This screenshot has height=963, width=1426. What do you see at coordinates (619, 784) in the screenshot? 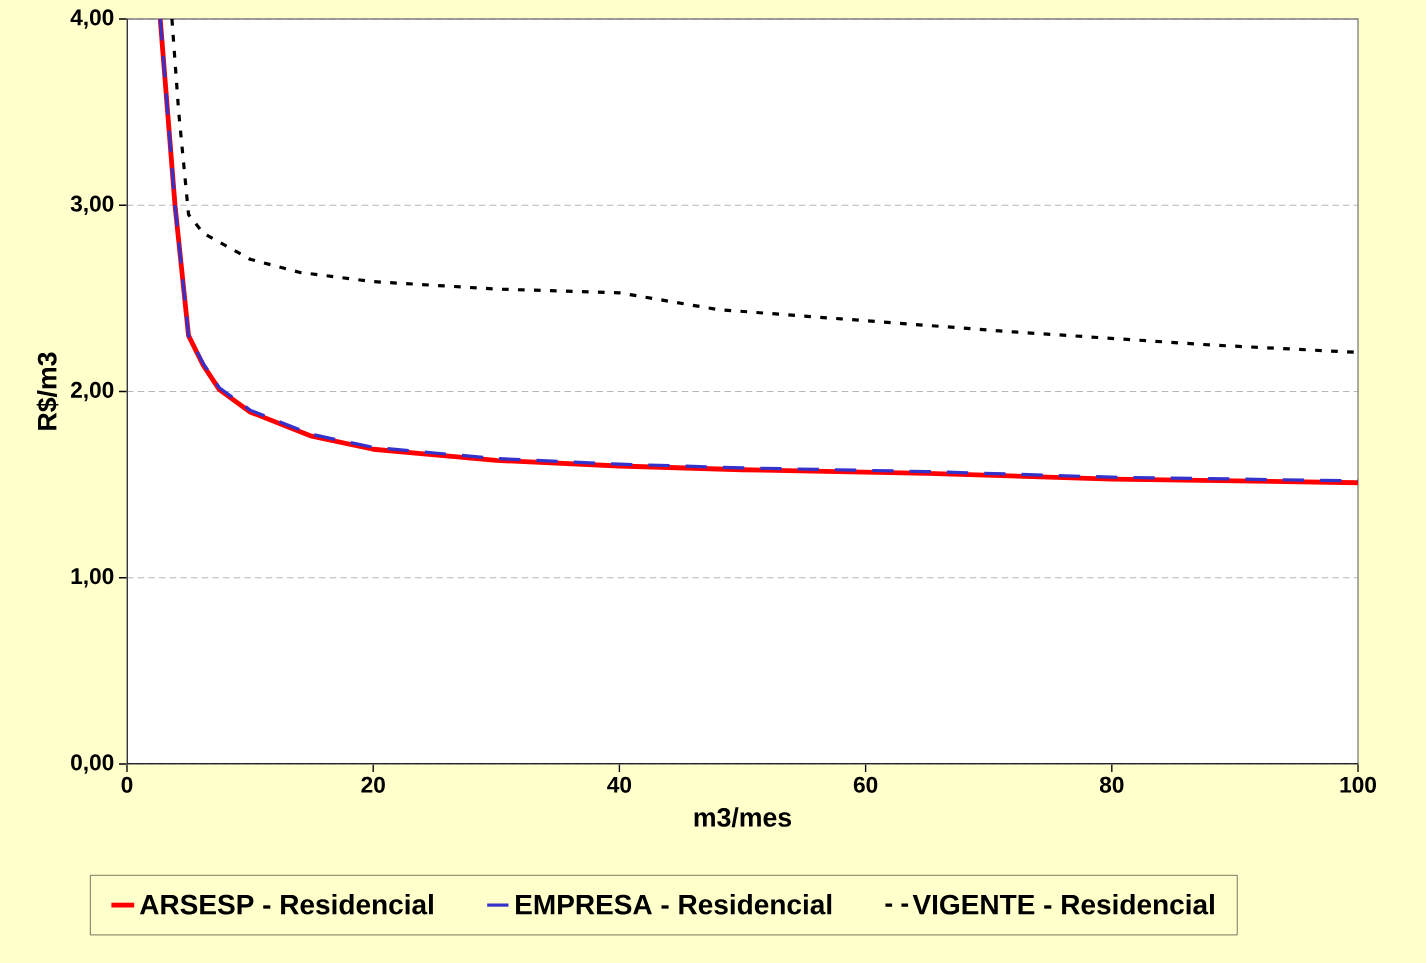
I see `x-tick-label: 40` at bounding box center [619, 784].